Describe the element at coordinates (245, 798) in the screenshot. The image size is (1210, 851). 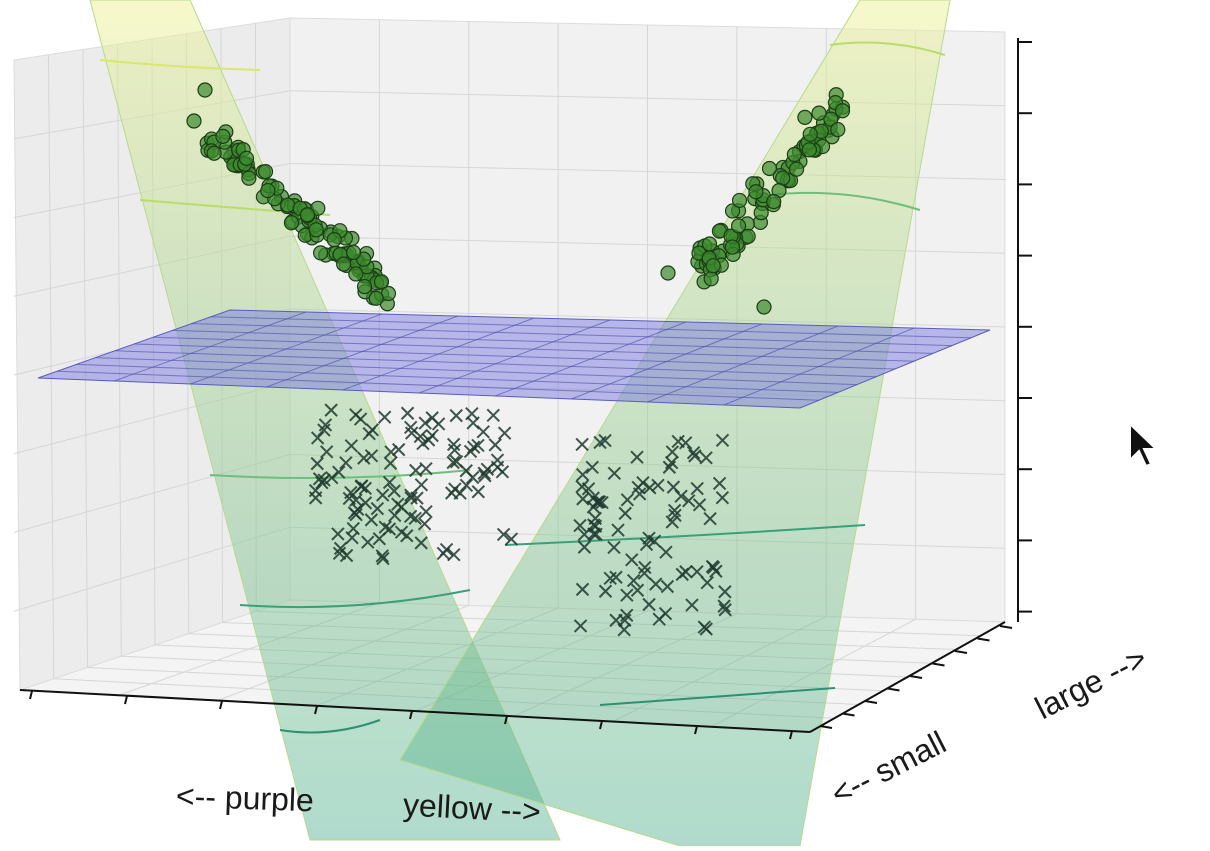
I see `x-axis-label-left: <-- purple` at that location.